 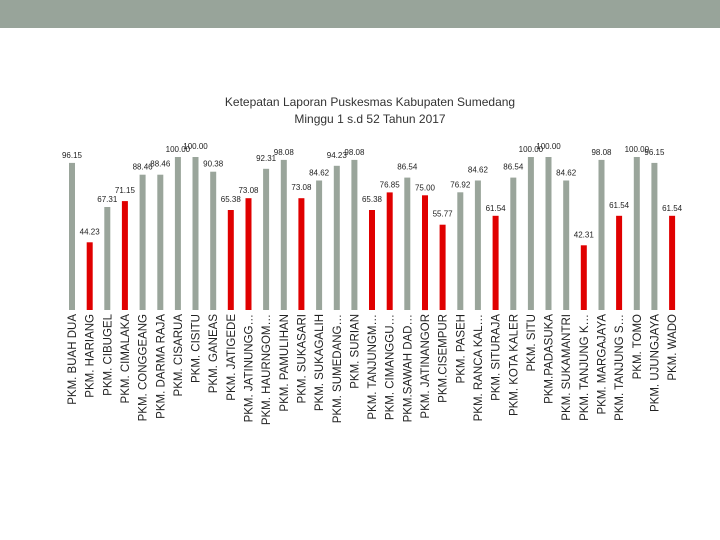 I want to click on category-label-4: PKM. CONGGEANG, so click(x=144, y=367).